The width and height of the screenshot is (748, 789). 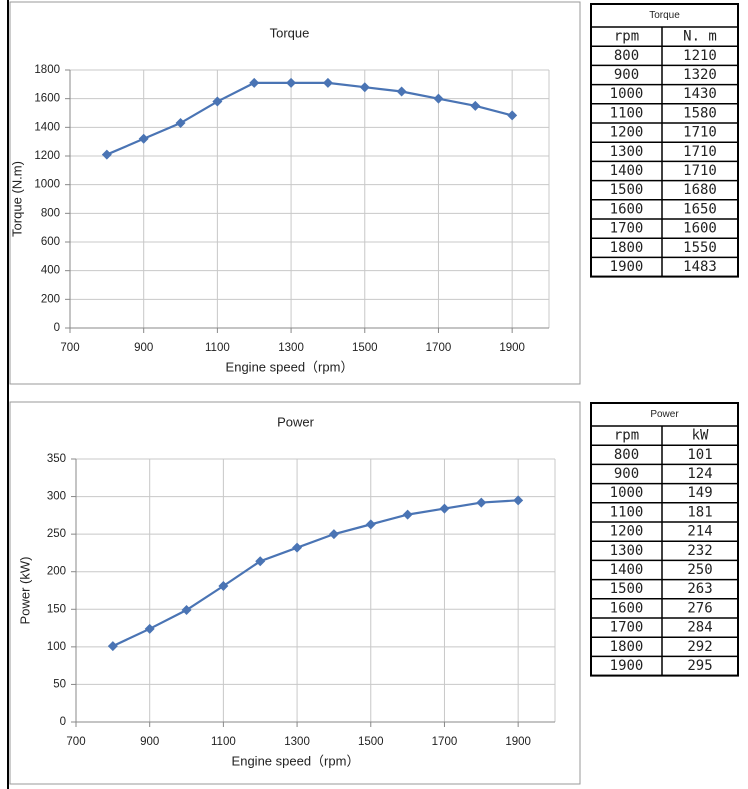 What do you see at coordinates (149, 742) in the screenshot?
I see `x-tick-label: 900` at bounding box center [149, 742].